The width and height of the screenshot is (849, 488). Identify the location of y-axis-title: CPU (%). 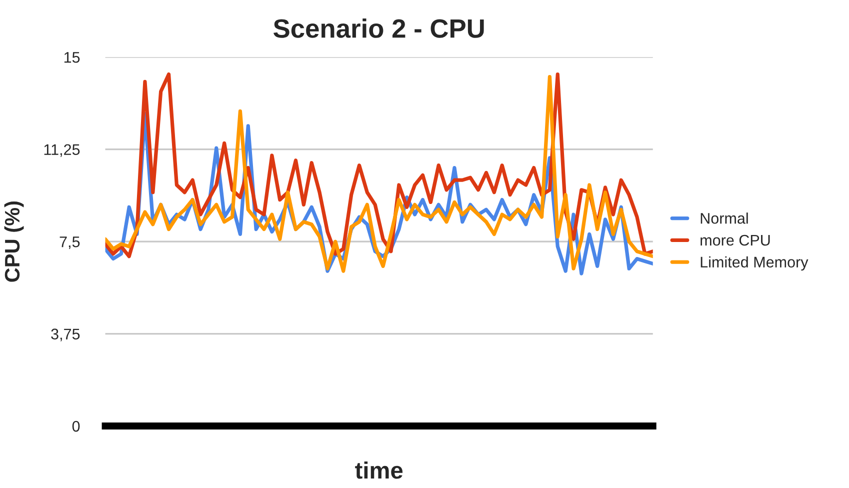
(14, 242).